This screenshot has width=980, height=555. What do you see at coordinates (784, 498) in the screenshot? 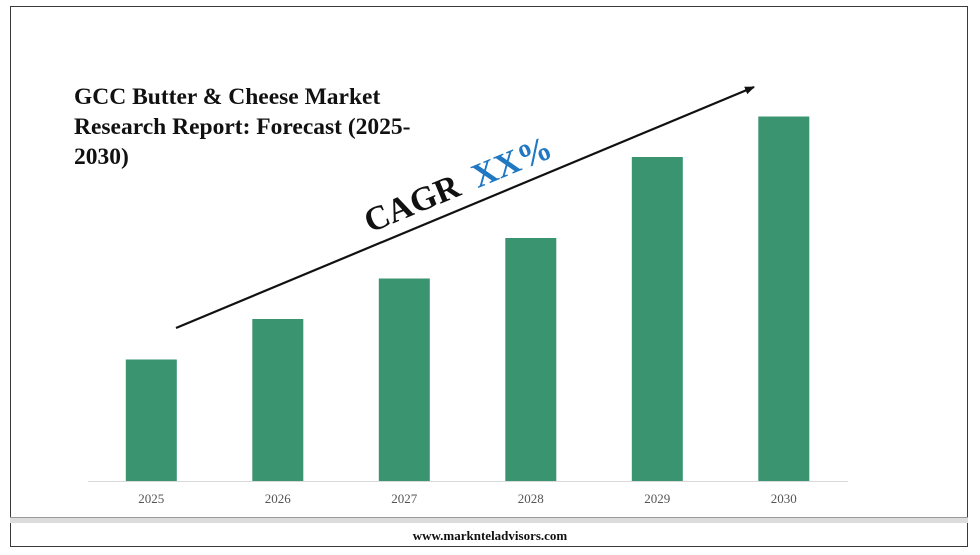
I see `x-tick-label: 2030` at bounding box center [784, 498].